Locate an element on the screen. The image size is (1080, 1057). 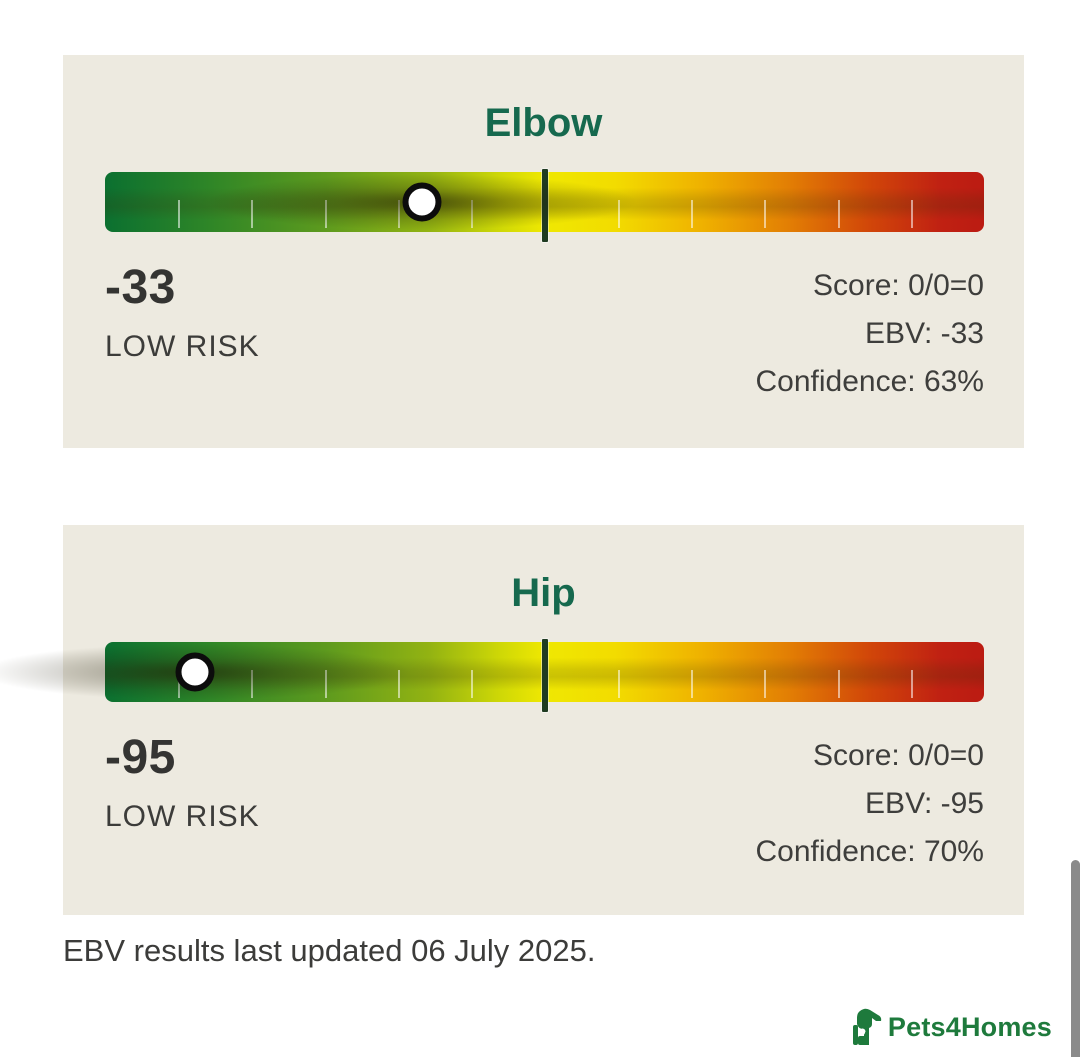
ebv-line: EBV: -95 is located at coordinates (924, 803).